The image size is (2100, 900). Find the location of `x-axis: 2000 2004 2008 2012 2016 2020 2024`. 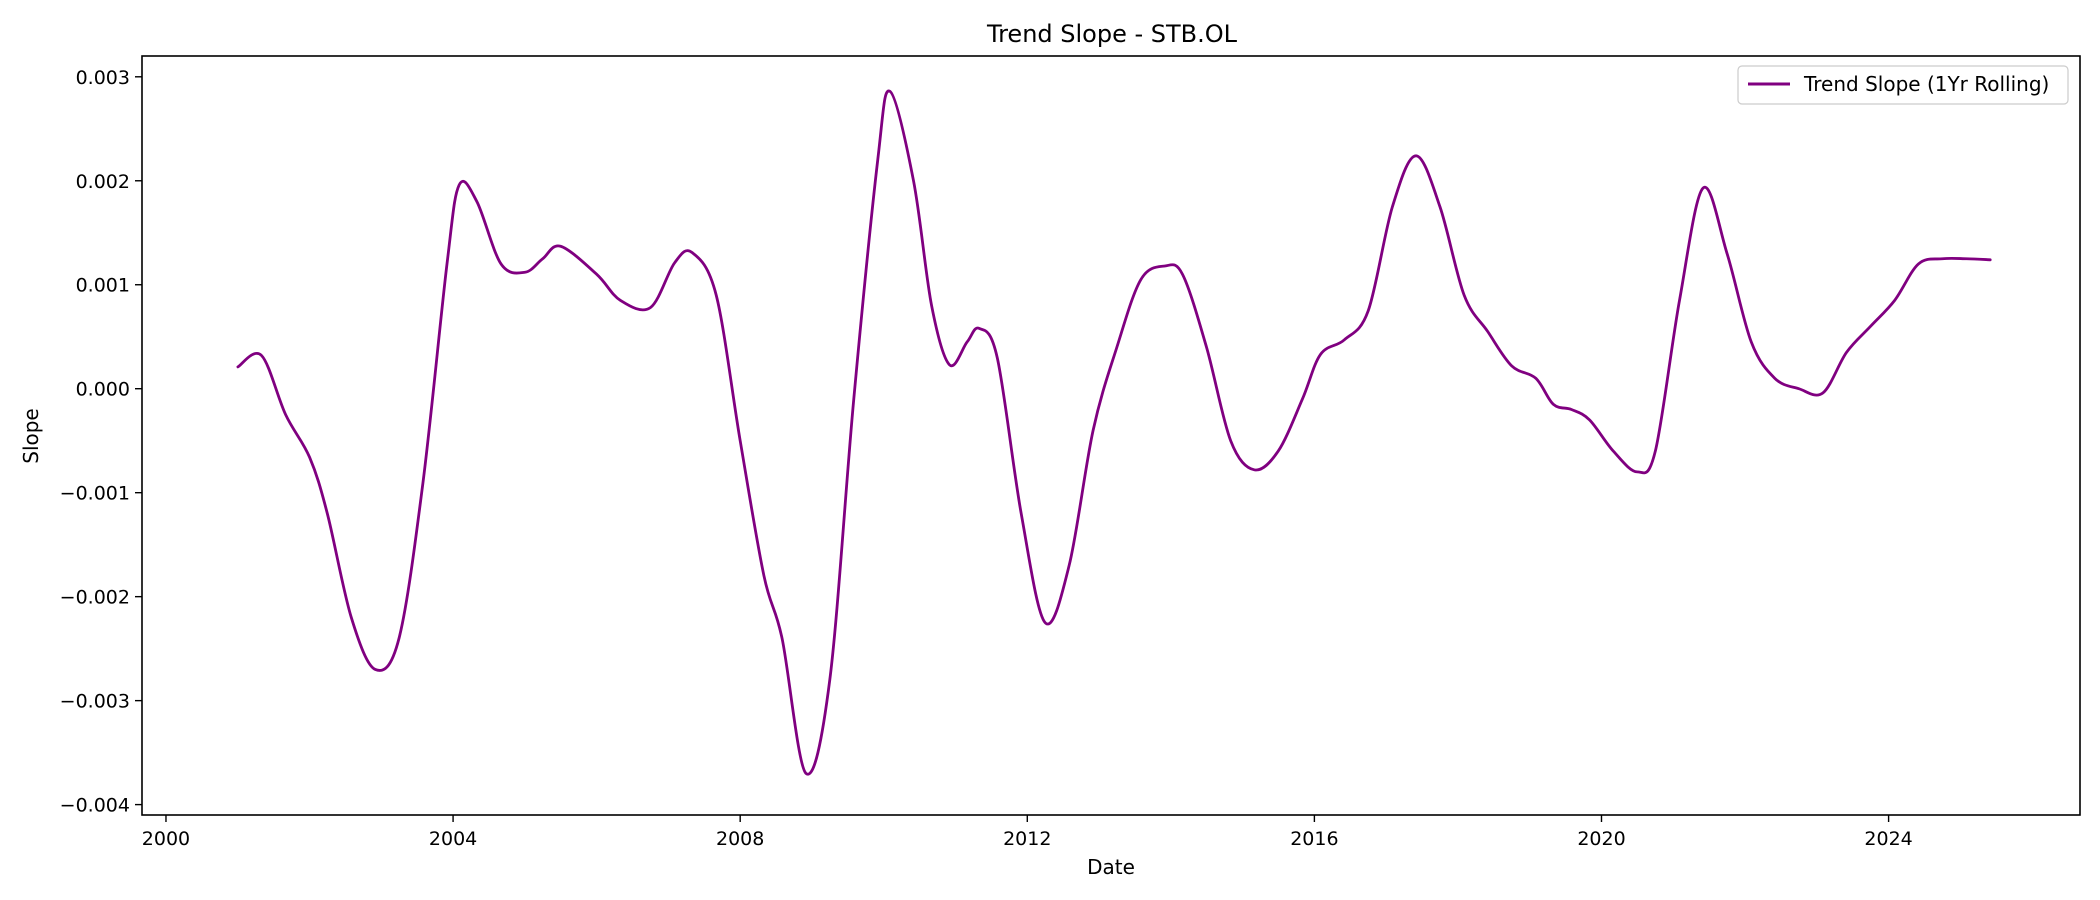

x-axis: 2000 2004 2008 2012 2016 2020 2024 is located at coordinates (1027, 832).